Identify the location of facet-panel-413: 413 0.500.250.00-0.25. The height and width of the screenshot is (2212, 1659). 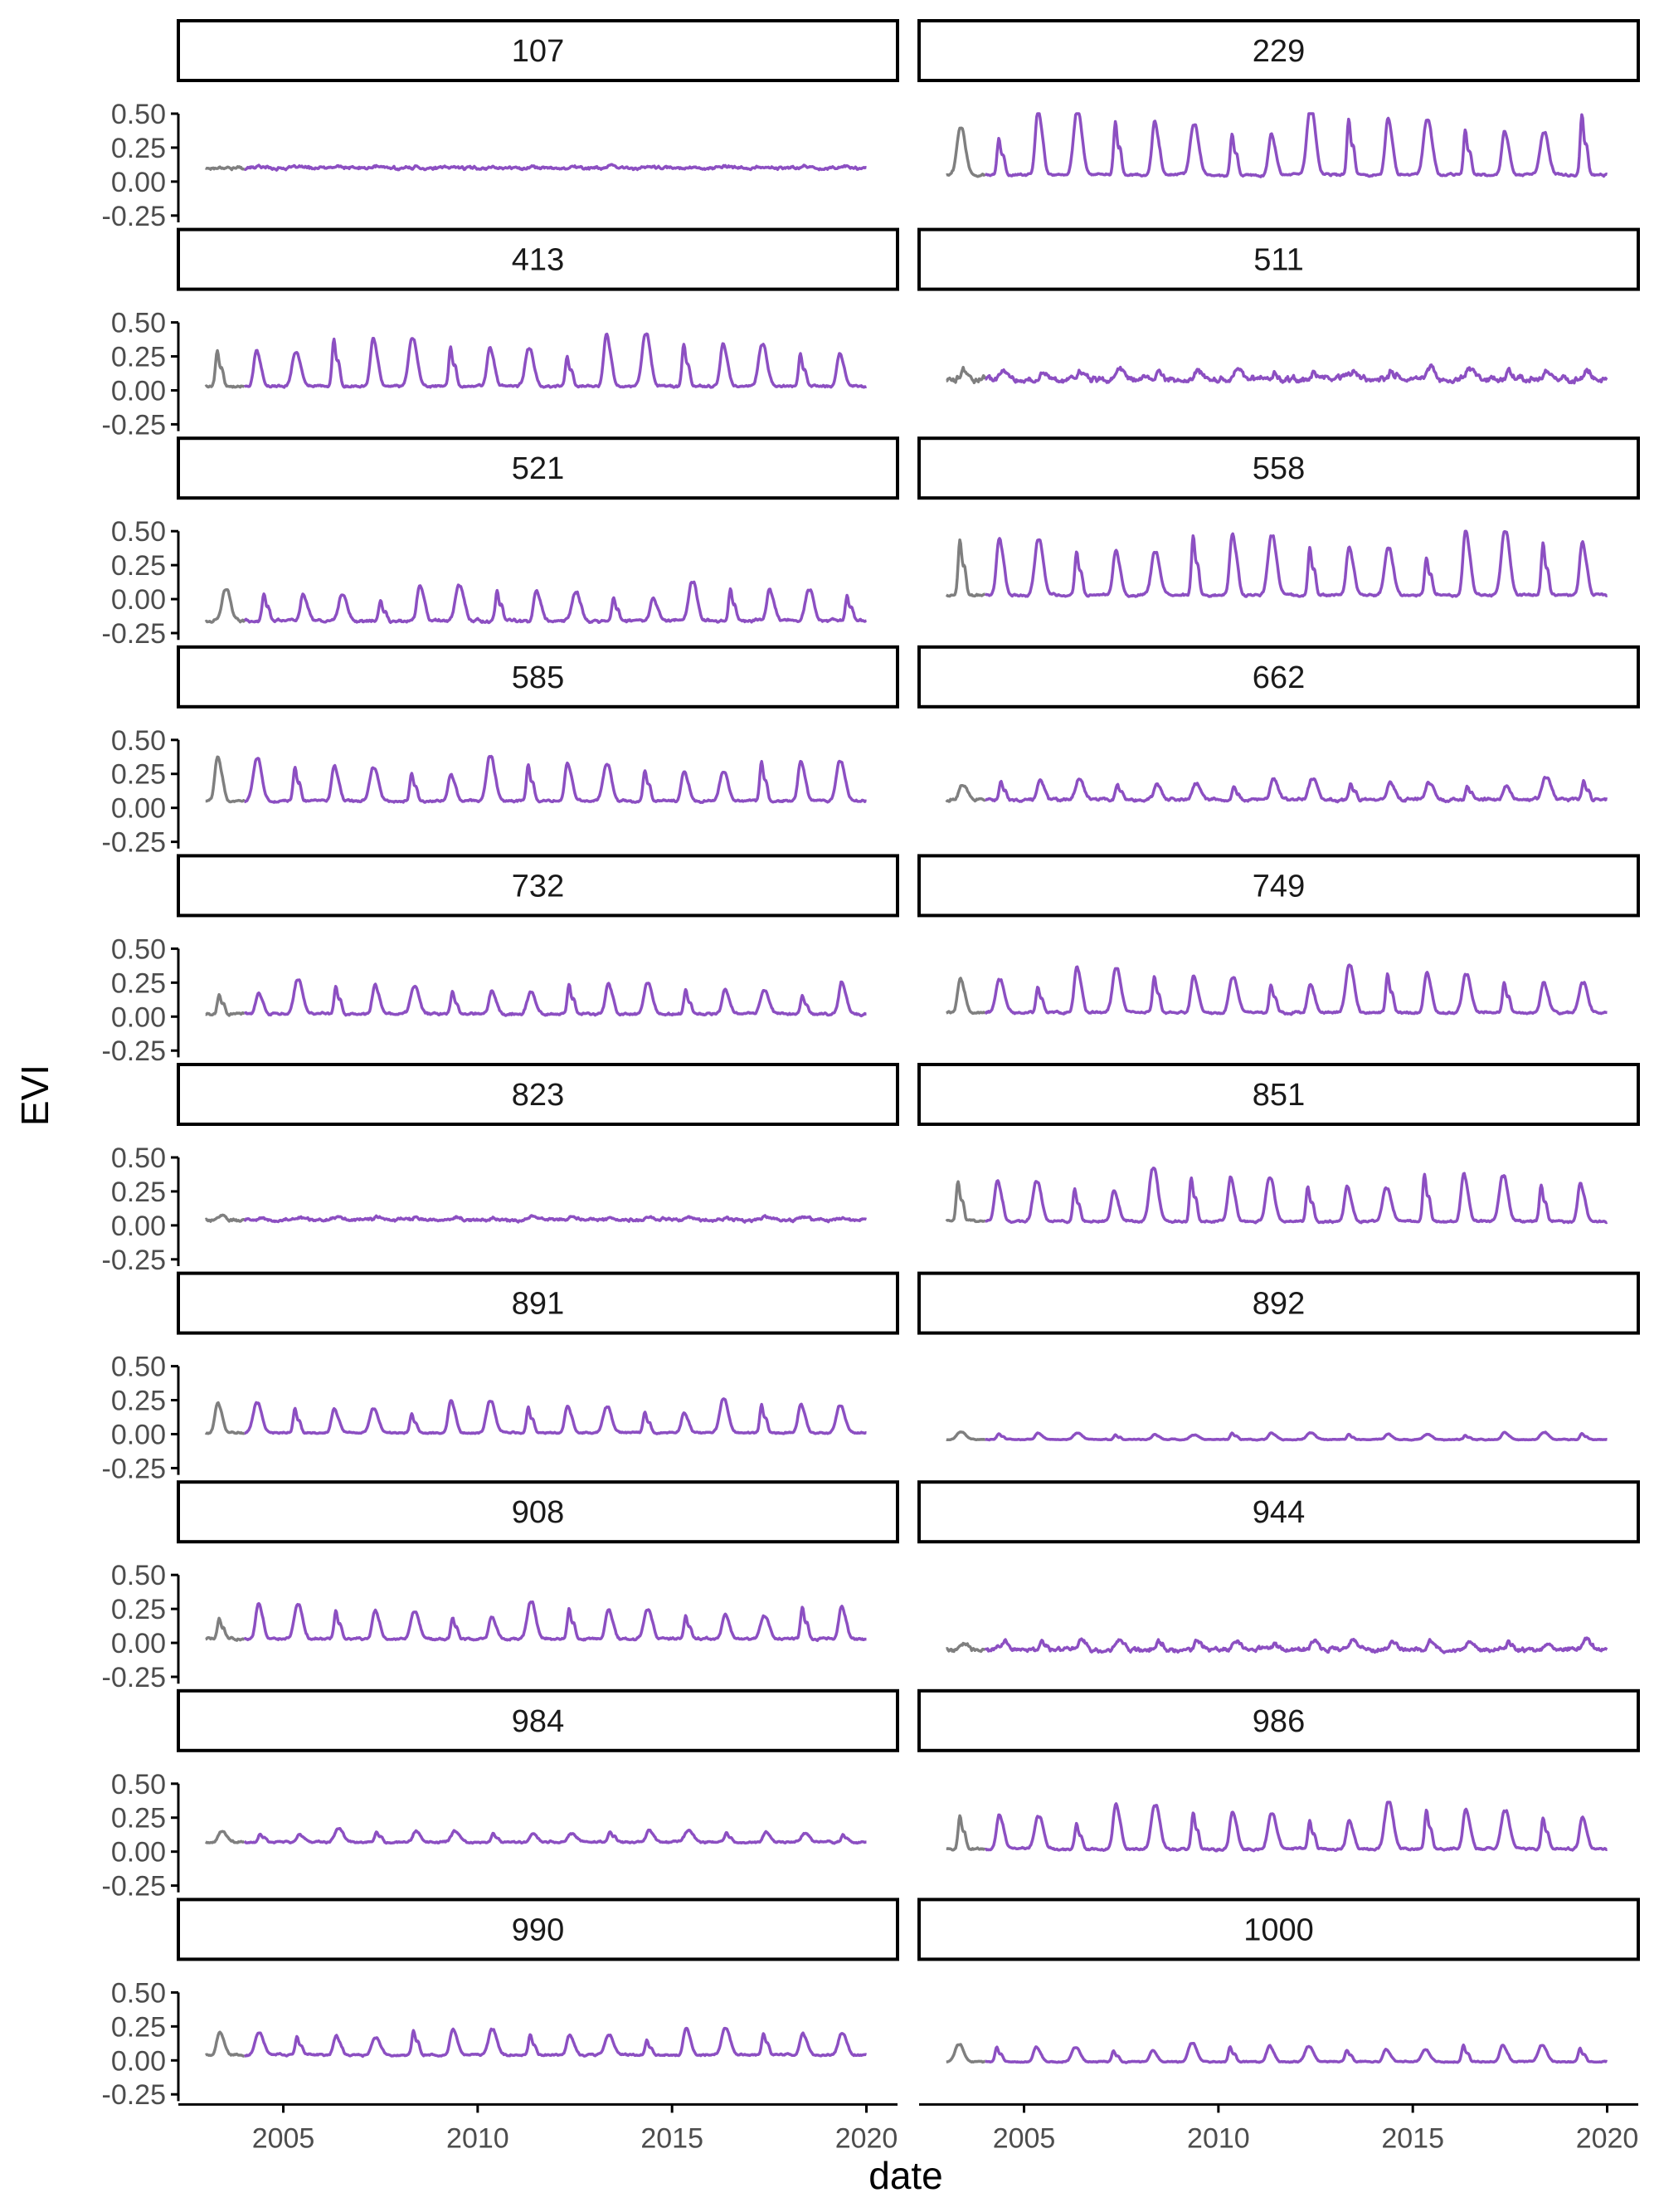
(501, 334).